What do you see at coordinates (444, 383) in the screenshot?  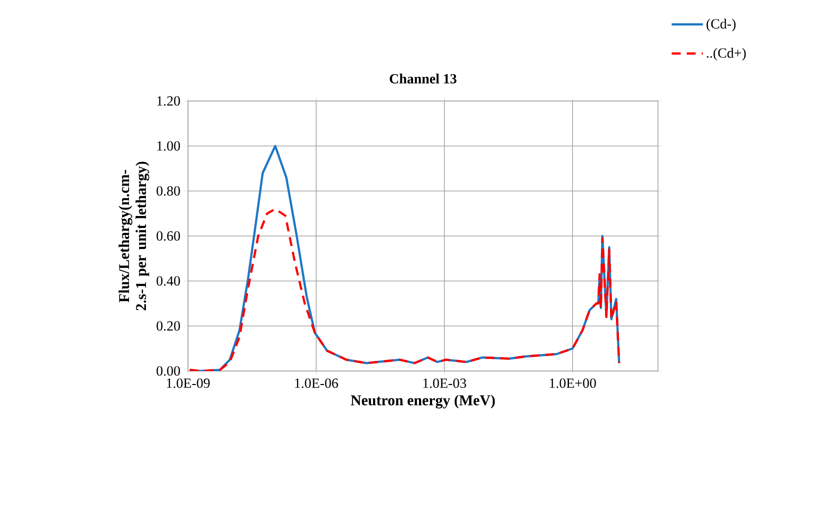 I see `x-tick-label: 1.0E-03` at bounding box center [444, 383].